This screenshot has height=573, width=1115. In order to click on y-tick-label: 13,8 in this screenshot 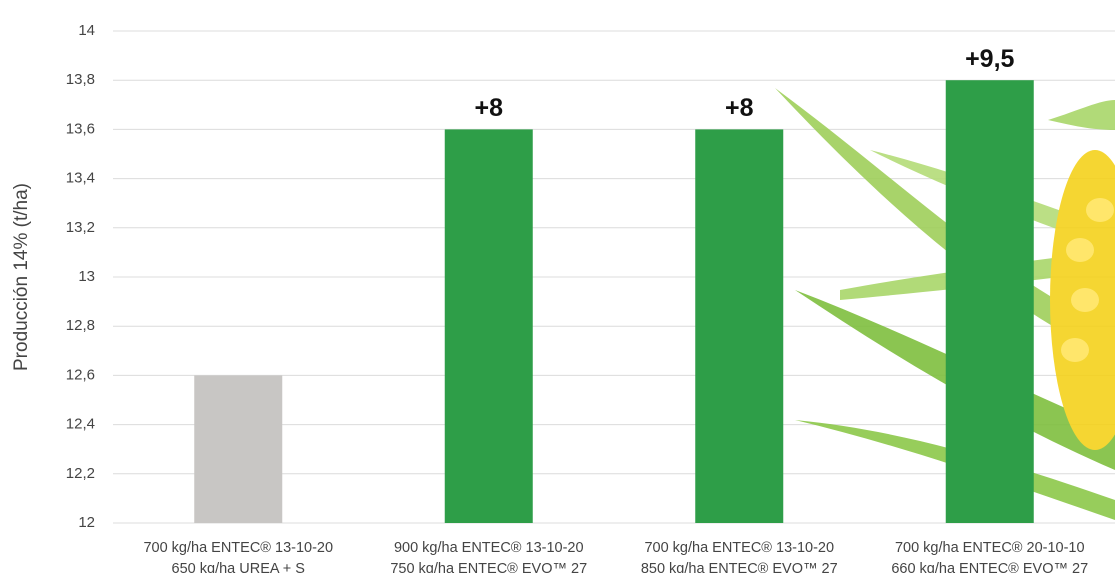, I will do `click(80, 79)`.